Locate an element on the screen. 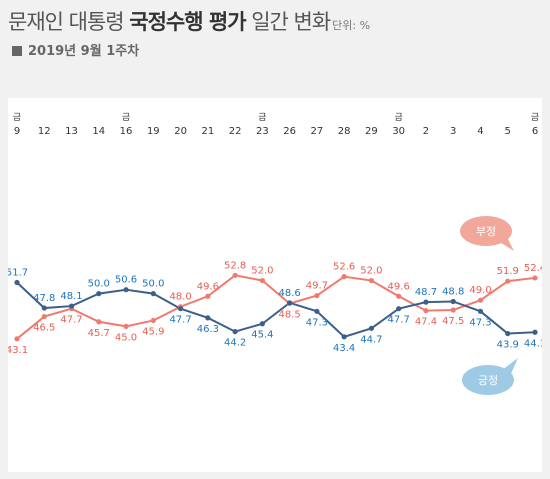 The height and width of the screenshot is (479, 550). x-tick-label: 26 is located at coordinates (289, 131).